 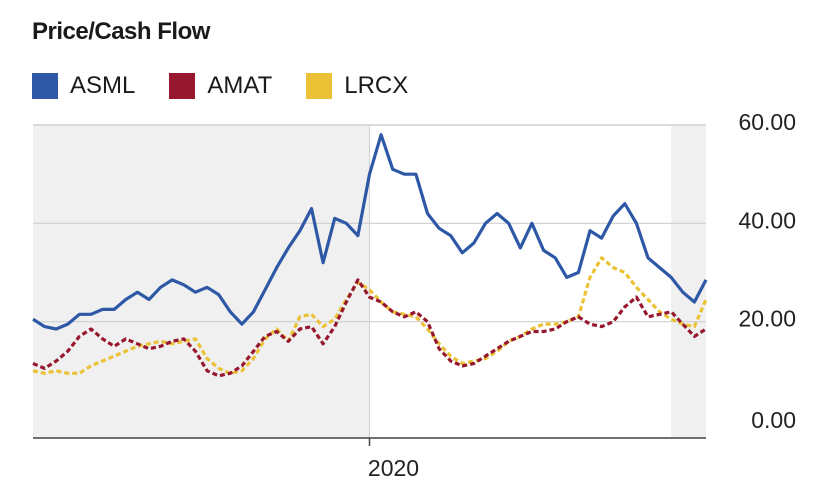 I want to click on y-tick-label-2: 20.00, so click(x=767, y=319).